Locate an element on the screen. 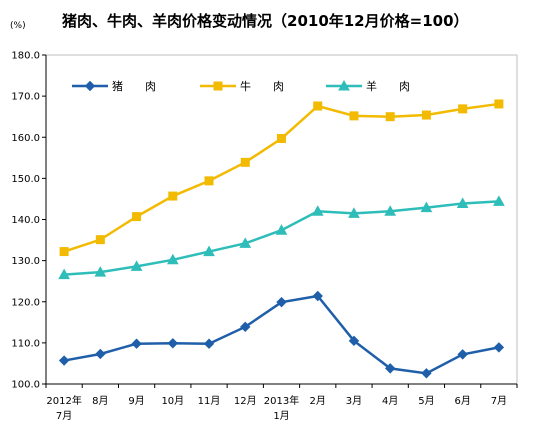  x-tick-label: 2012年 is located at coordinates (63, 400).